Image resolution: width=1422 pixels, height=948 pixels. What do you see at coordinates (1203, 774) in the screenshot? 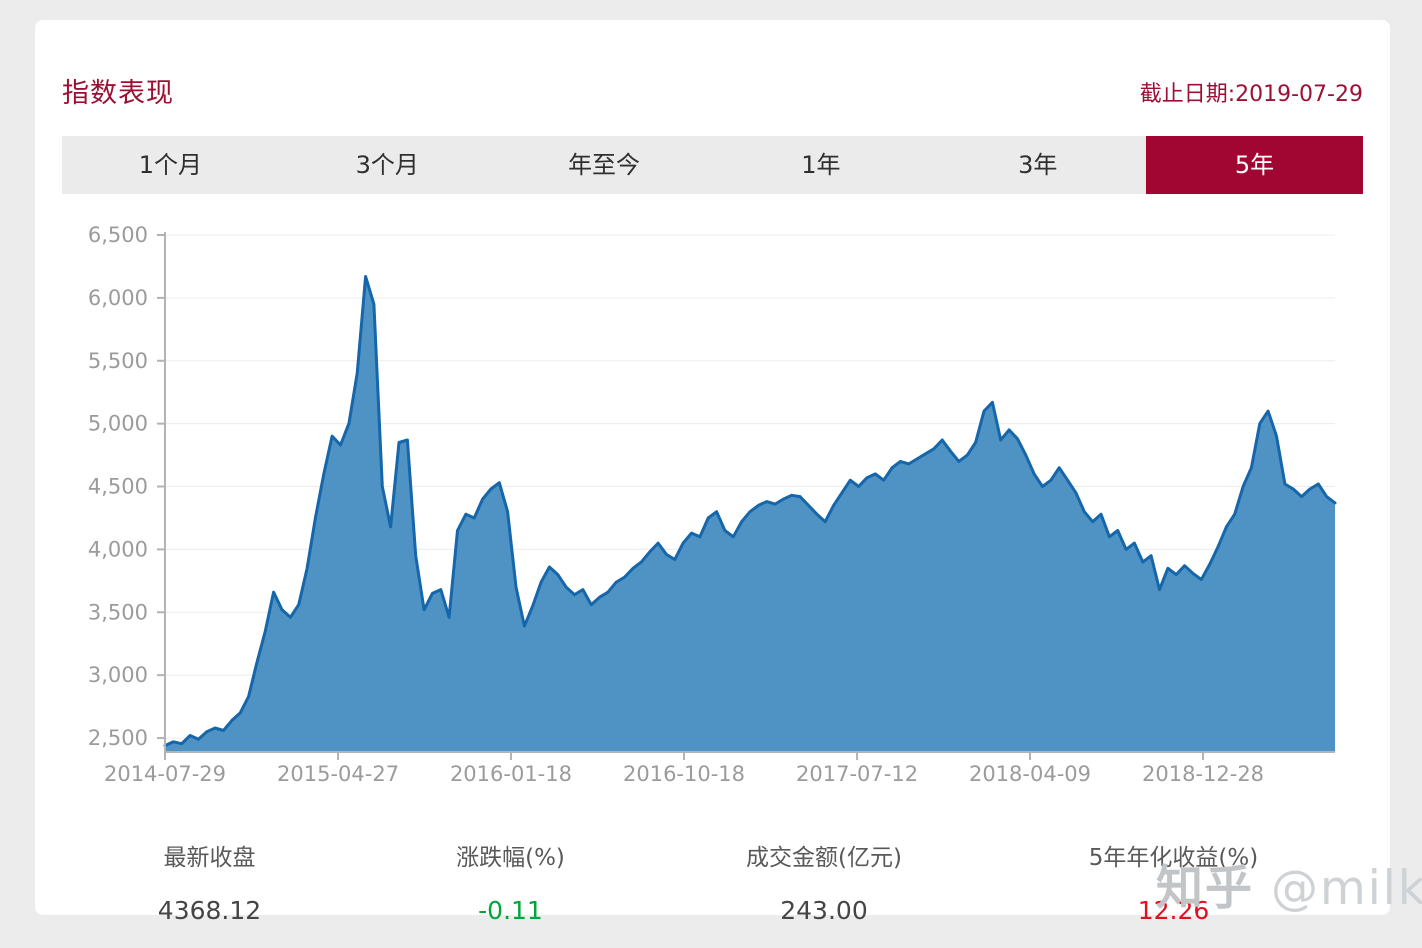
I see `svg-text: 2018-12-28` at bounding box center [1203, 774].